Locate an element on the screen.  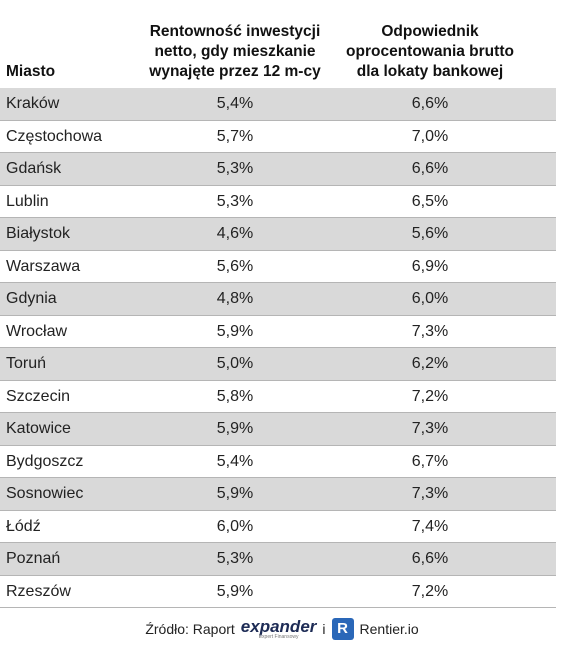
city-cell: Katowice is located at coordinates (38, 428).